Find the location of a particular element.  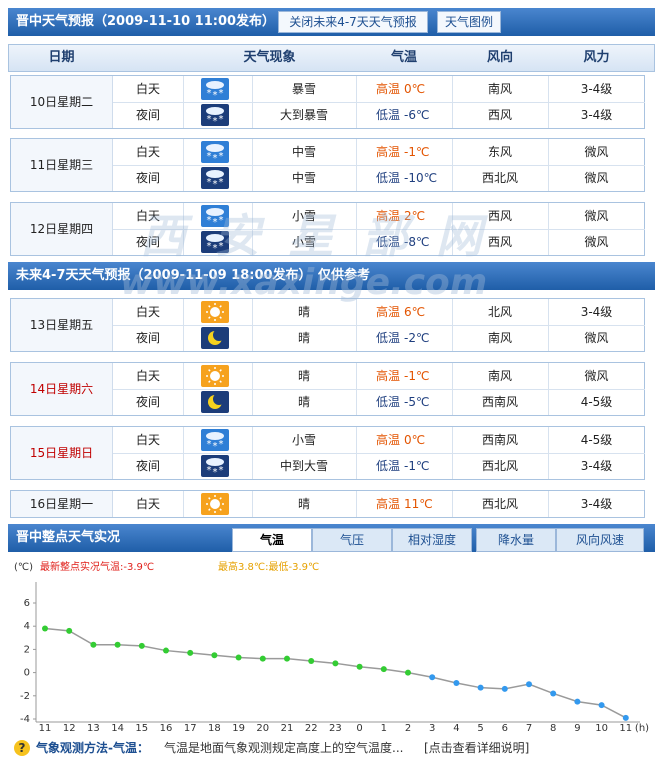

table-header-row is located at coordinates (331, 58).